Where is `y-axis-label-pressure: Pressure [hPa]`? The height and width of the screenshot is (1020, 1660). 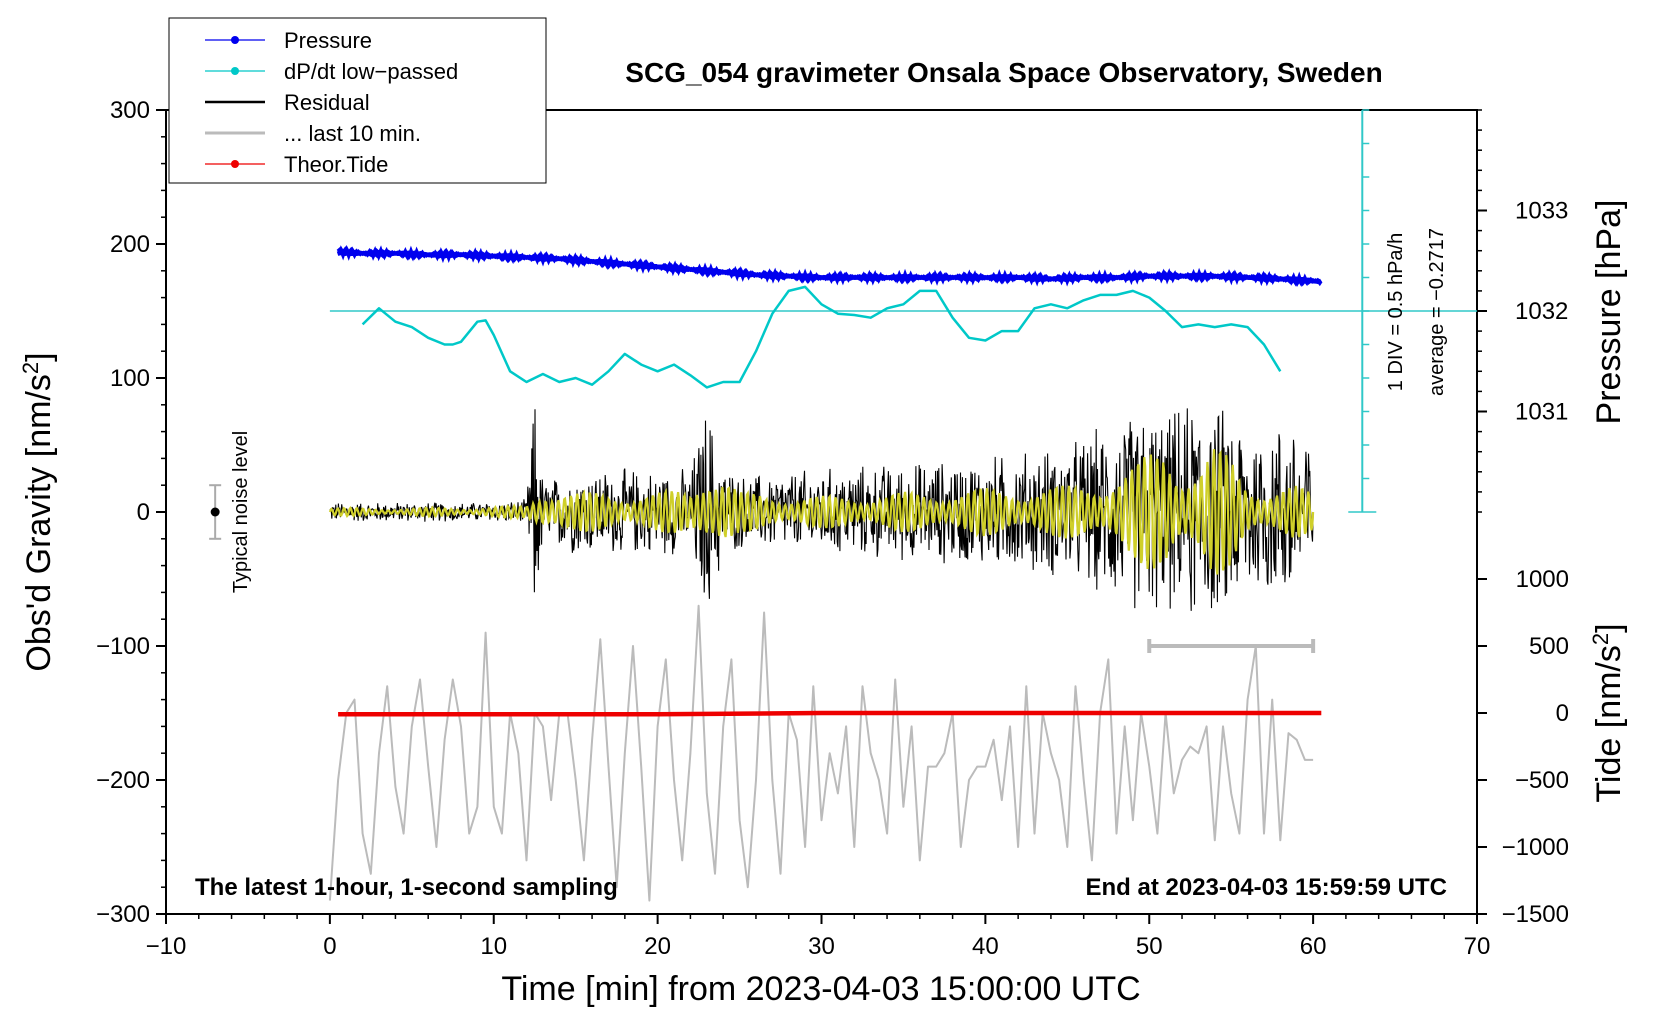 y-axis-label-pressure: Pressure [hPa] is located at coordinates (1609, 312).